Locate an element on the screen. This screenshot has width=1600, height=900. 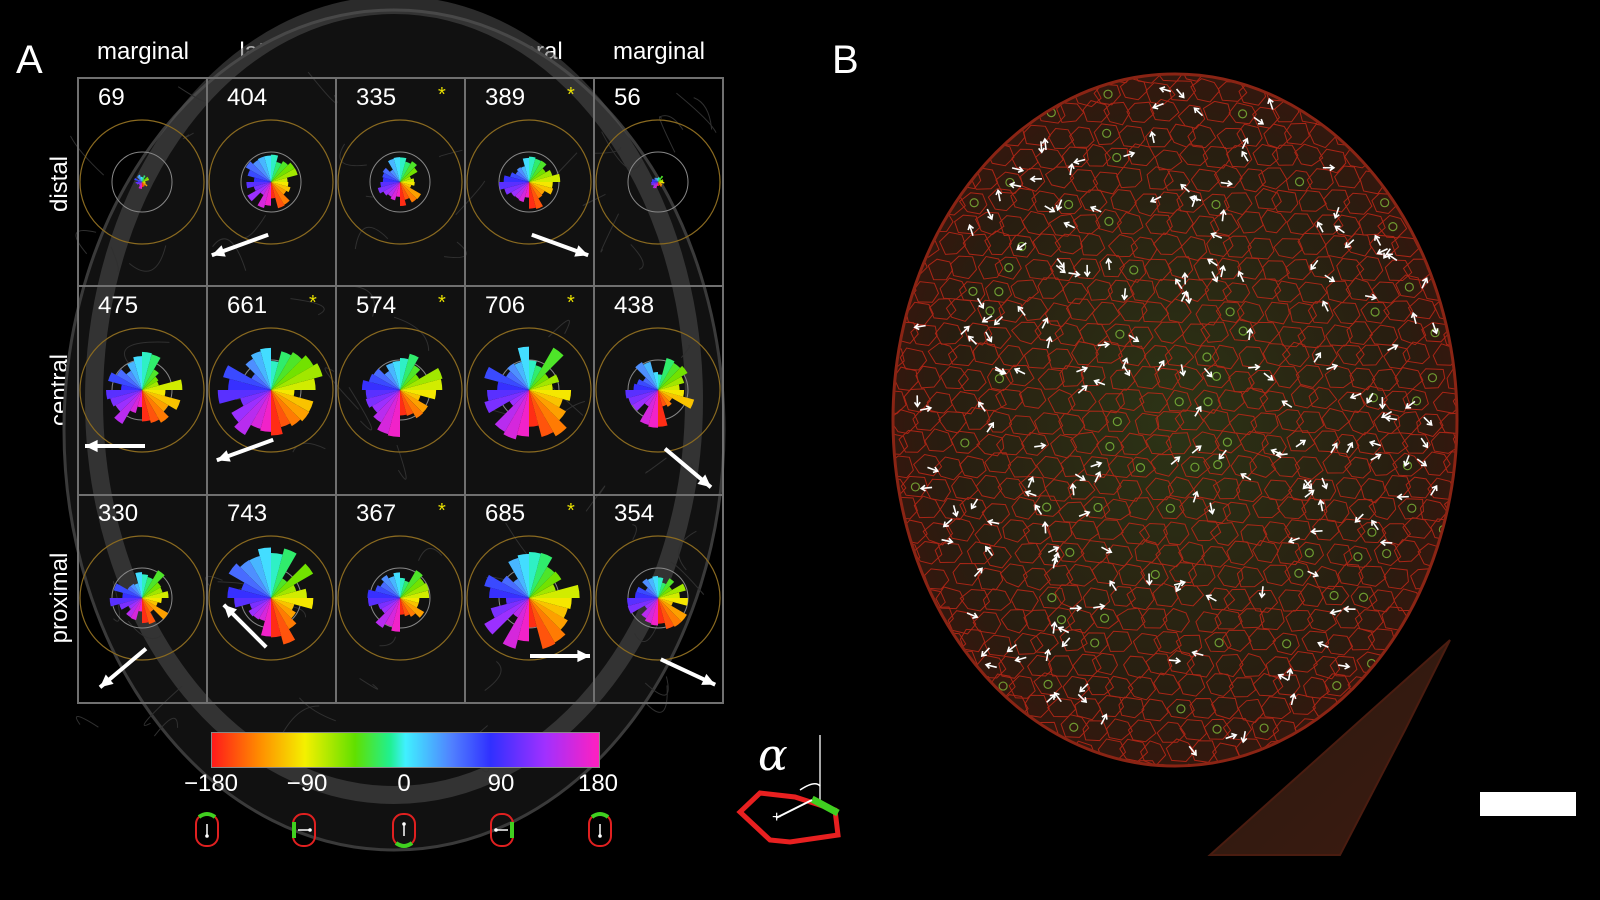
count-central-marginal-left: 475 is located at coordinates (118, 305).